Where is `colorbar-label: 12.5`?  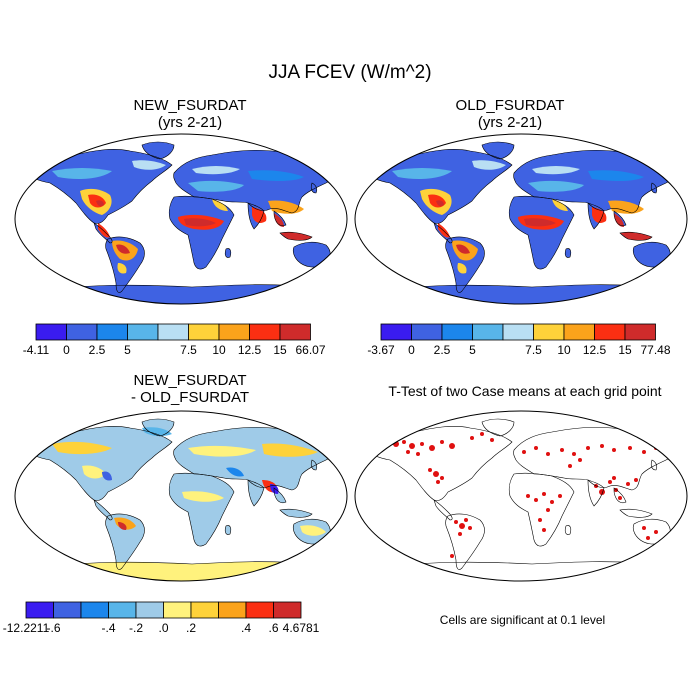 colorbar-label: 12.5 is located at coordinates (250, 350).